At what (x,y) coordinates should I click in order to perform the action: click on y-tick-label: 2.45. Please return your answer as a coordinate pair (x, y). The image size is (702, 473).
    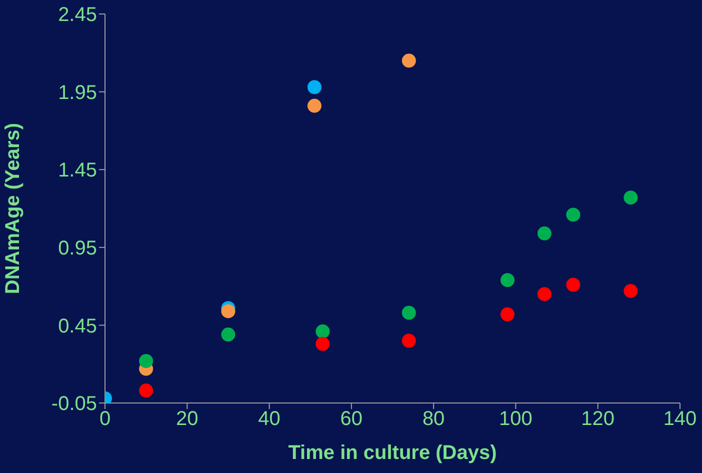
    Looking at the image, I should click on (77, 15).